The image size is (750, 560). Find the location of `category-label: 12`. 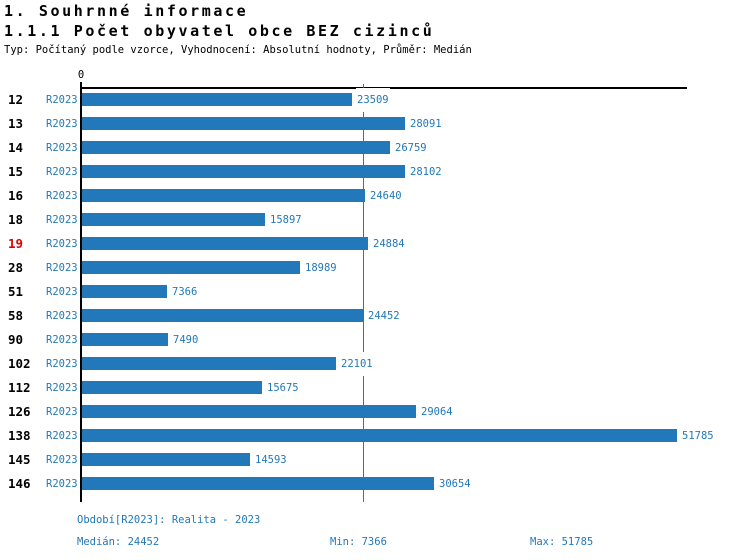

category-label: 12 is located at coordinates (16, 99).